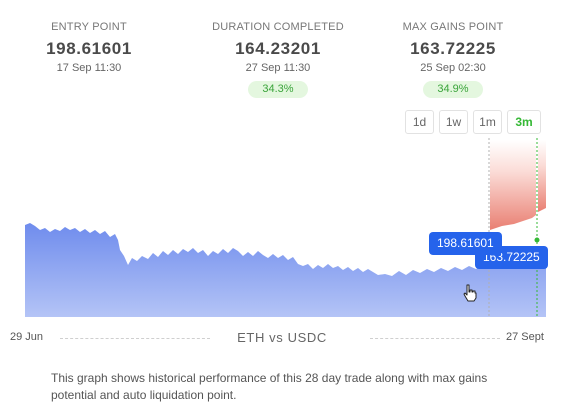  What do you see at coordinates (453, 68) in the screenshot?
I see `max-gains-time: 25 Sep 02:30` at bounding box center [453, 68].